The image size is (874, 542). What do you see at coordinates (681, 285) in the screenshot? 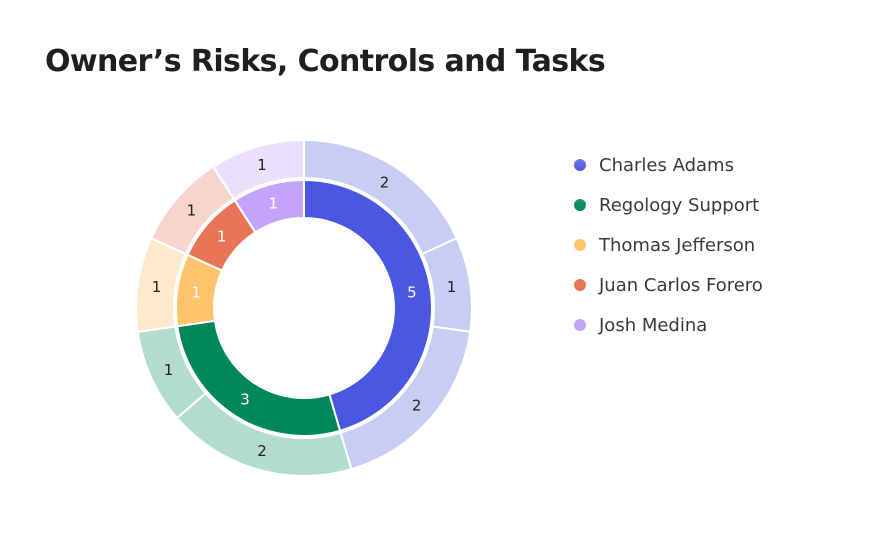
I see `legend-label: Juan Carlos Forero` at bounding box center [681, 285].